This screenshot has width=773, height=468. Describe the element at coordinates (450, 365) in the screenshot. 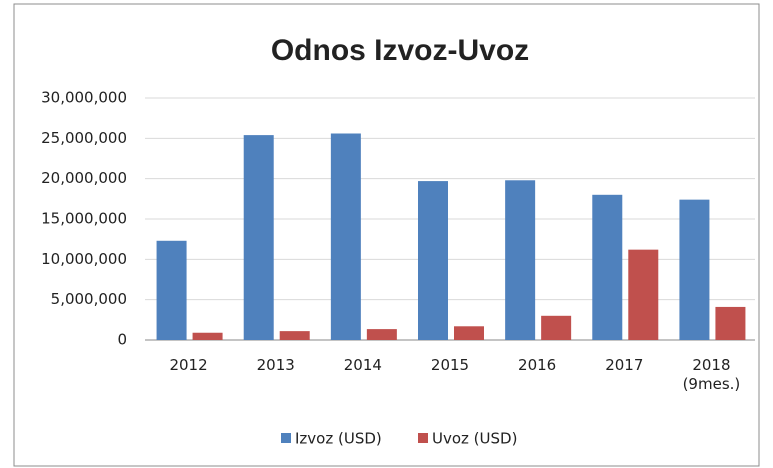

I see `x-tick-label: 2015` at that location.